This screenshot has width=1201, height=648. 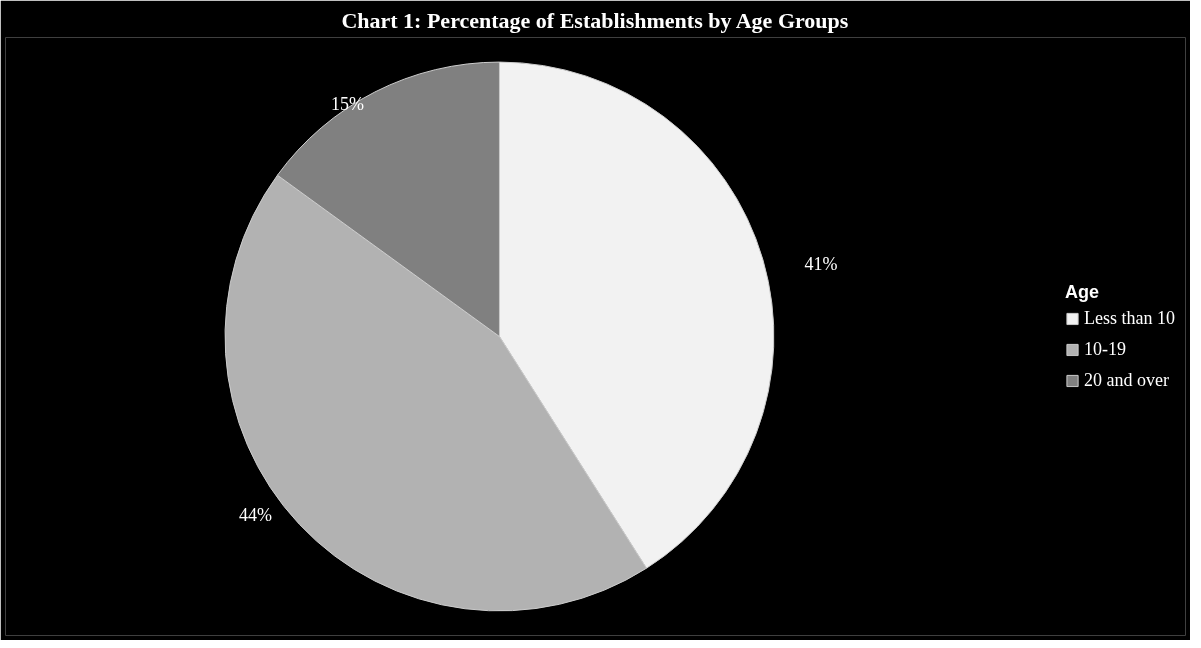 I want to click on legend-label: 20 and over, so click(x=1126, y=380).